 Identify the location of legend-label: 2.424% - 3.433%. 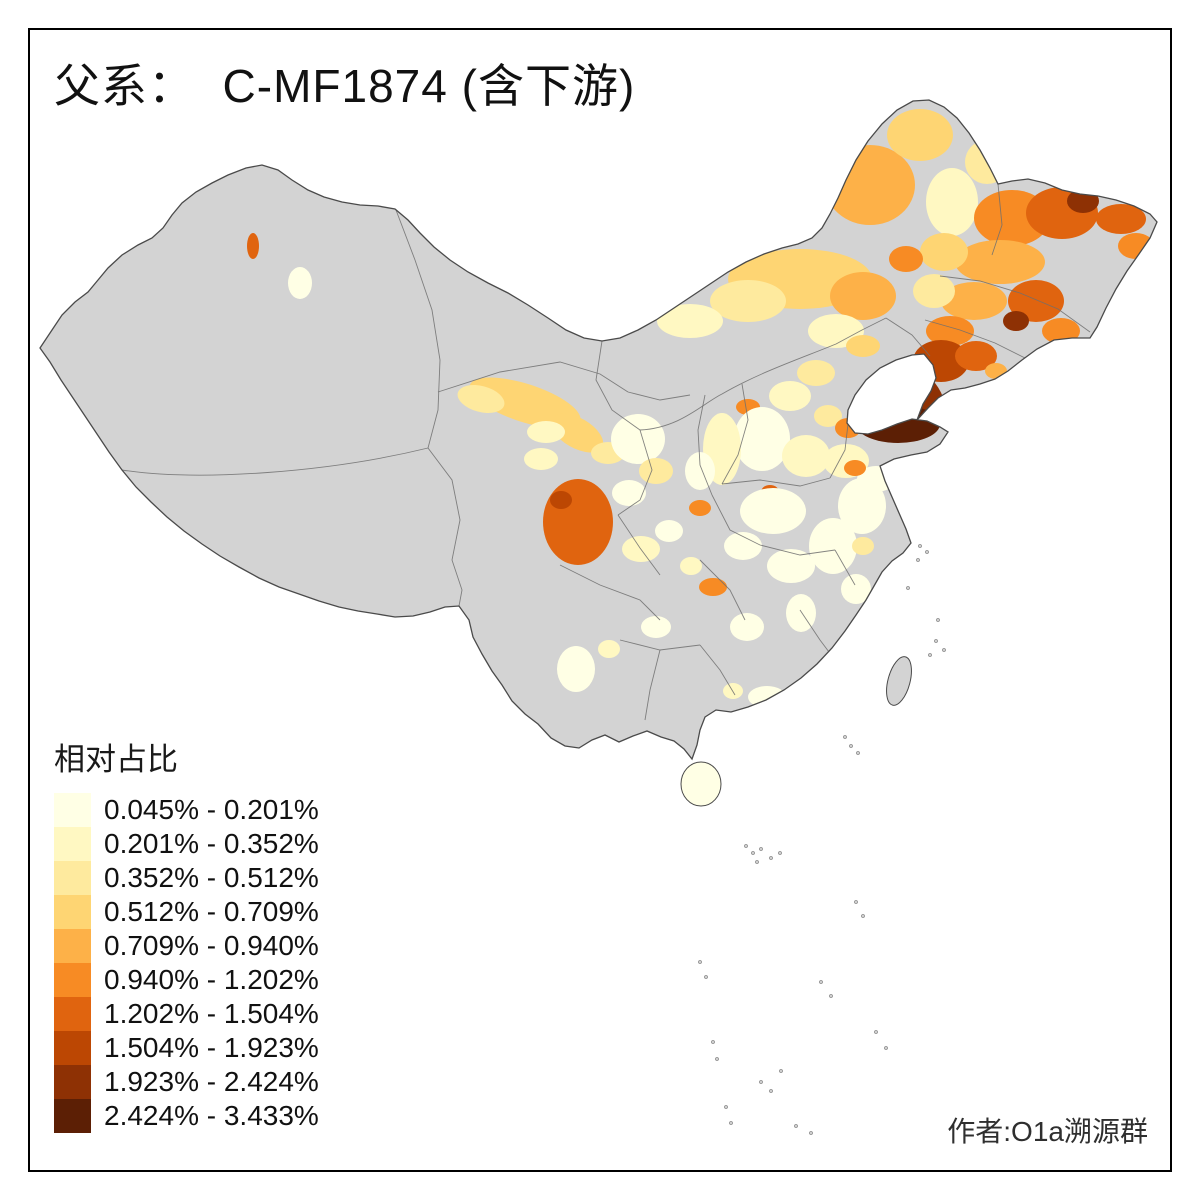
(211, 1115).